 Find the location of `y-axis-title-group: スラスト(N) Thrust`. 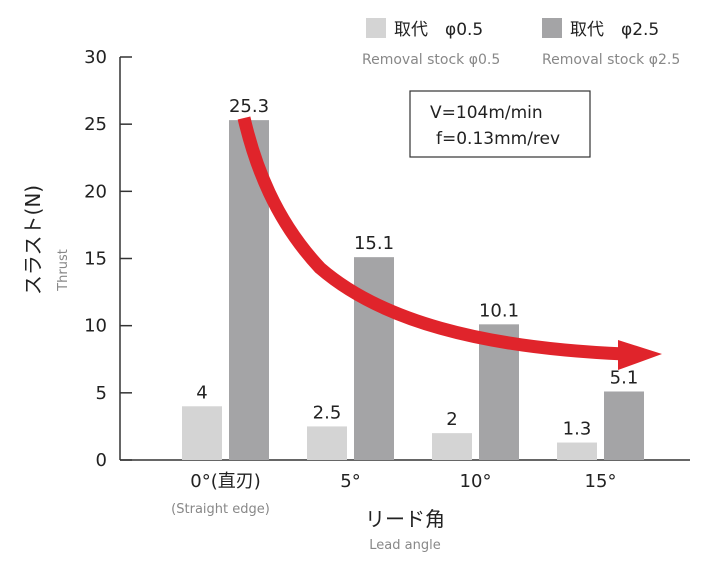

y-axis-title-group: スラスト(N) Thrust is located at coordinates (46, 240).